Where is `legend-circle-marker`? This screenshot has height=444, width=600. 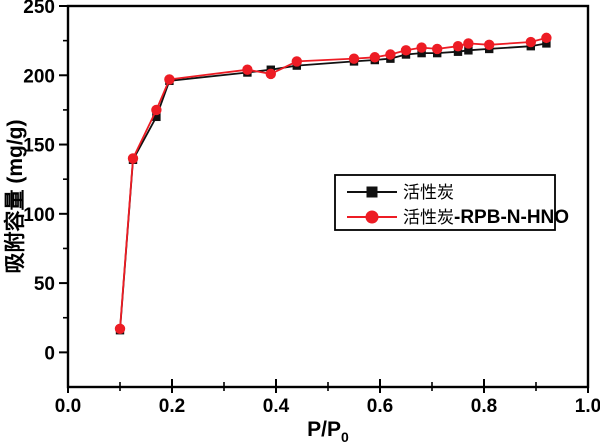 legend-circle-marker is located at coordinates (372, 217).